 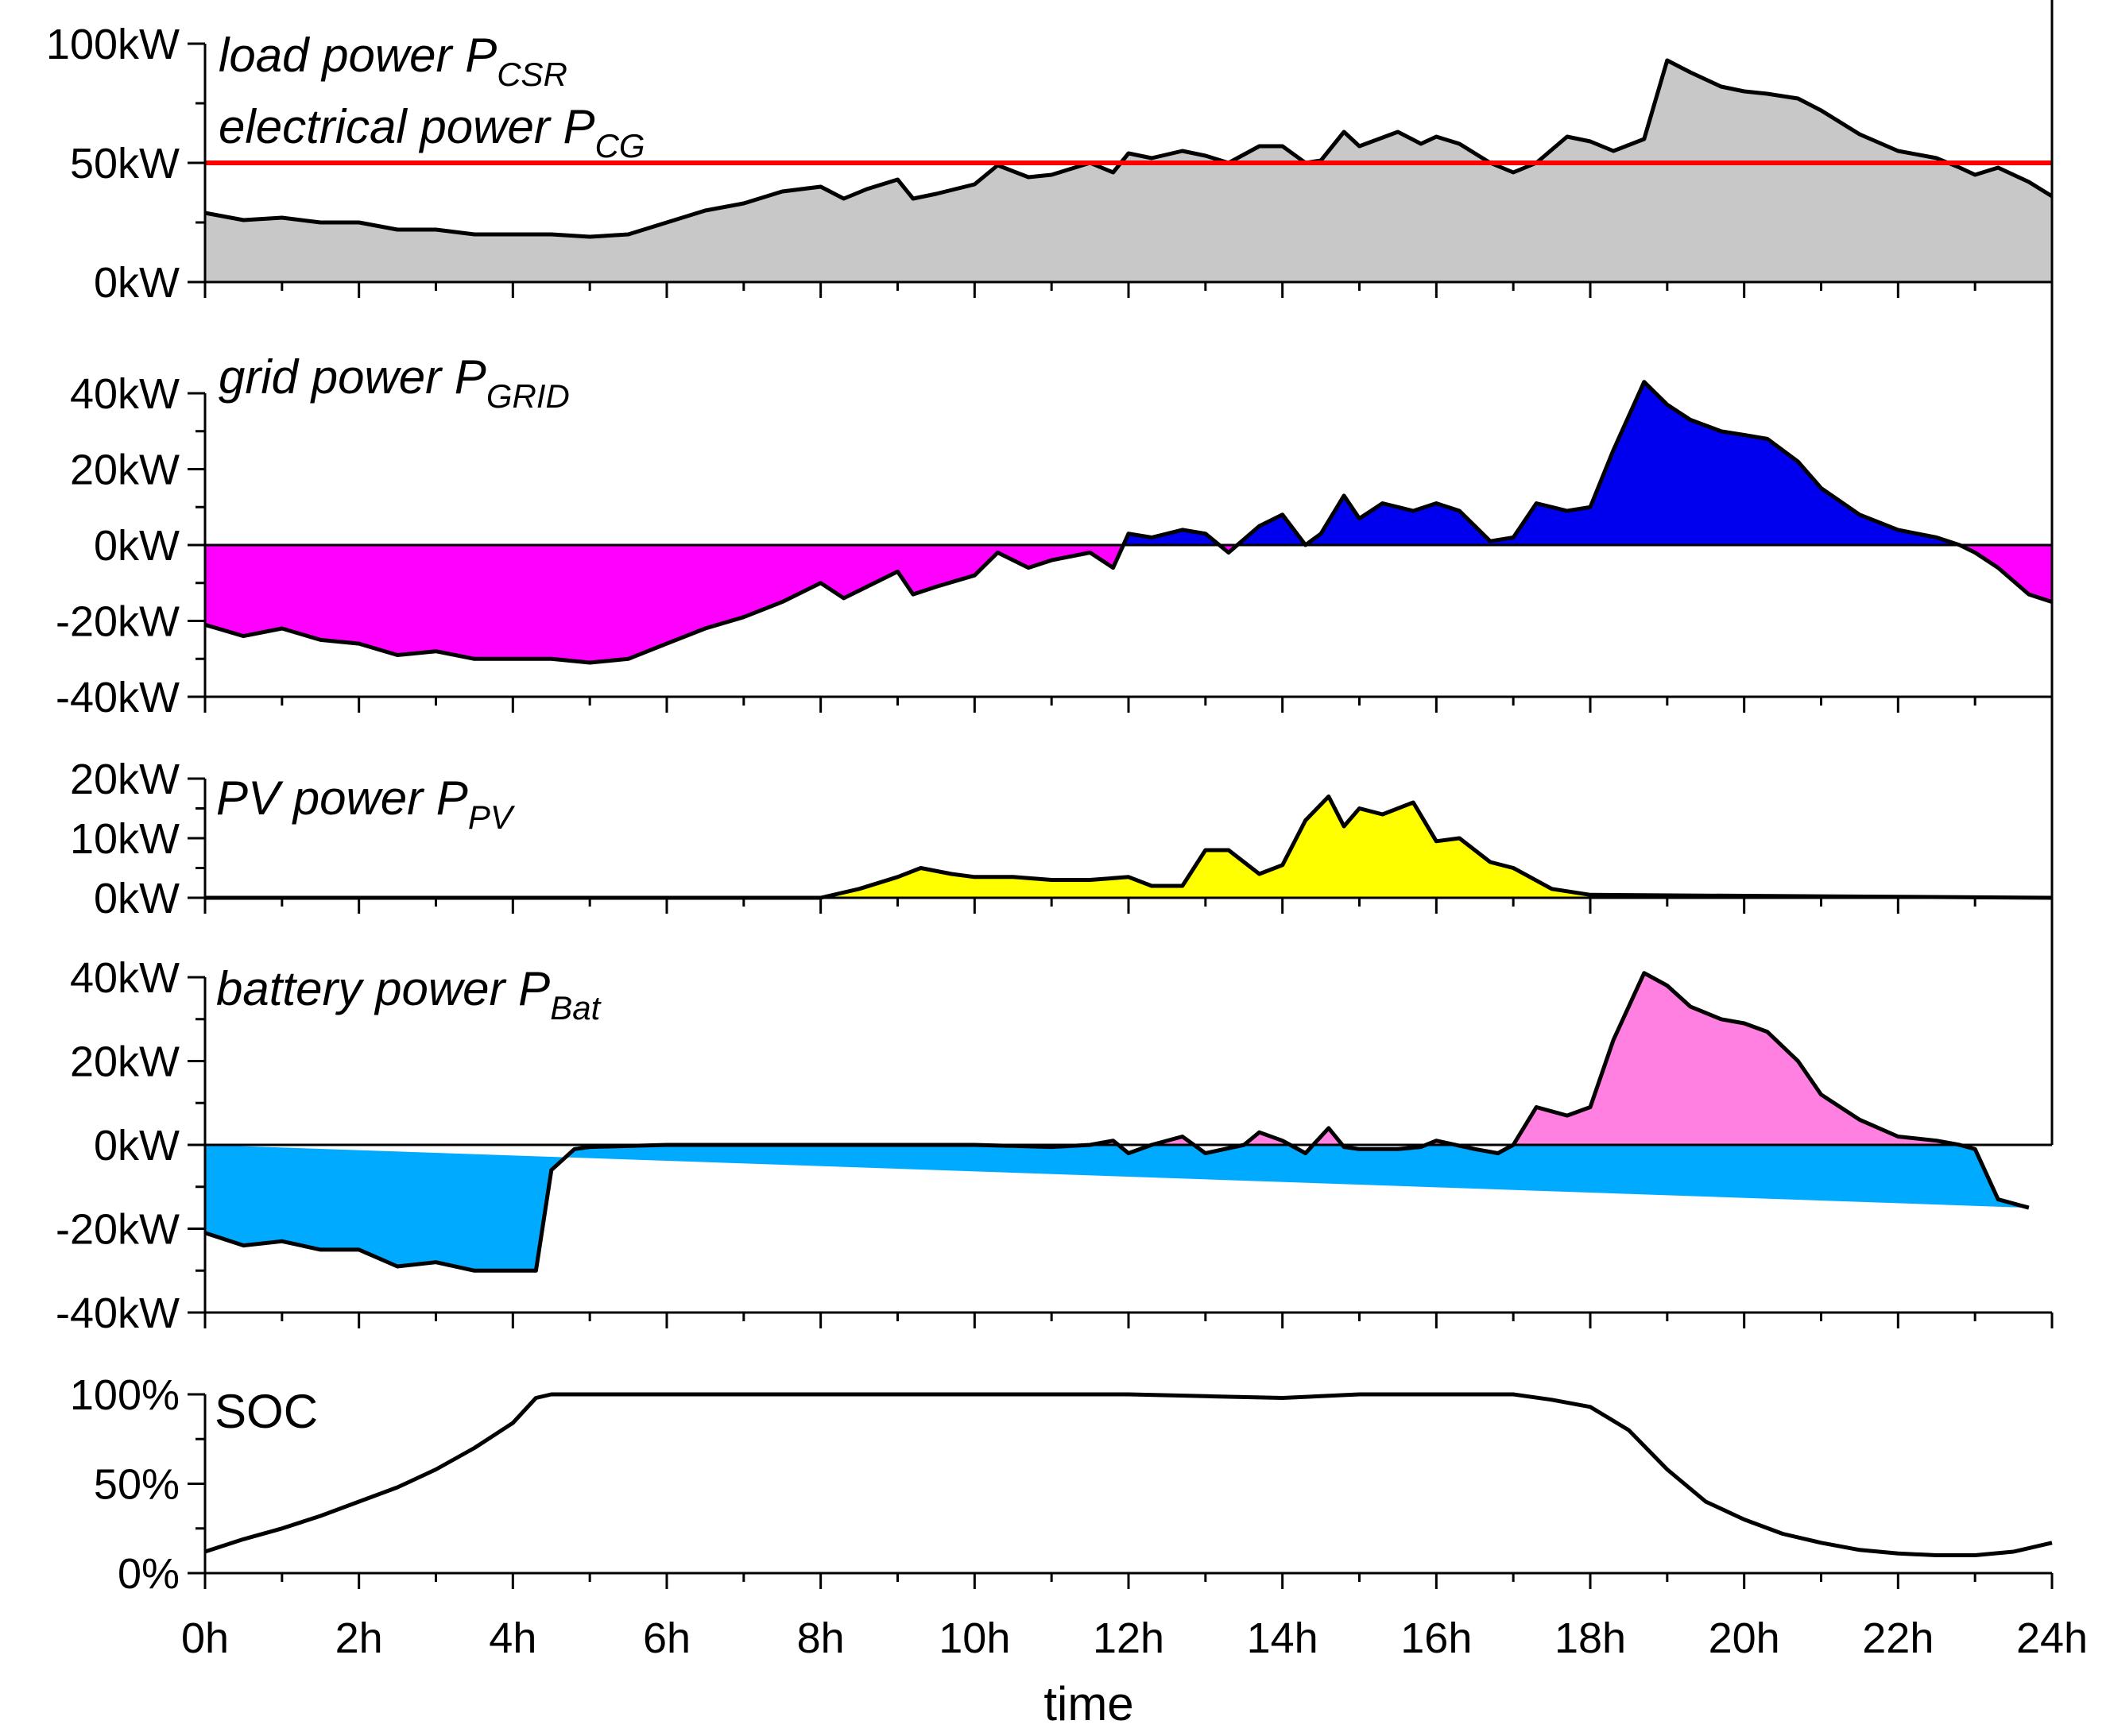 I want to click on battery-y-tick-label: 20kW, so click(x=125, y=1062).